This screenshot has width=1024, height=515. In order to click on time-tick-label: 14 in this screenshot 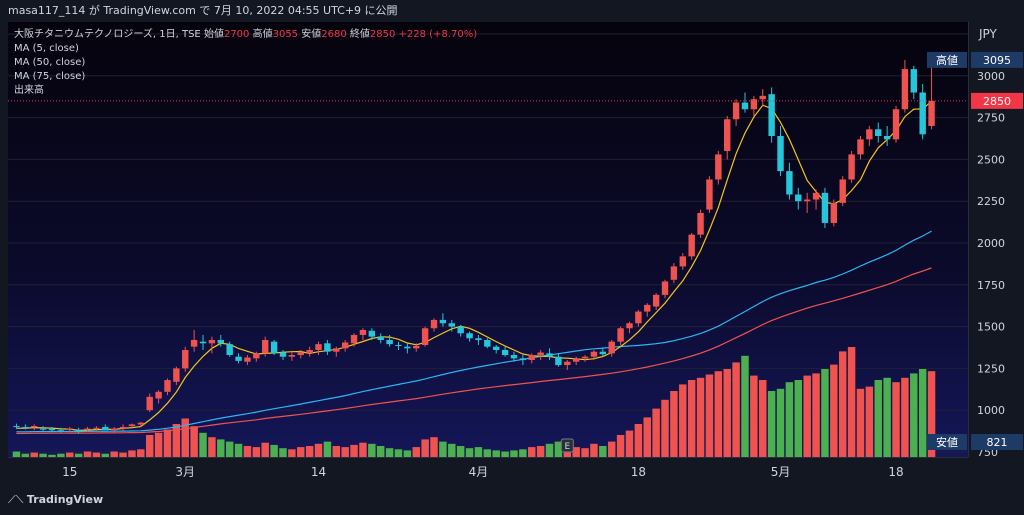, I will do `click(318, 472)`.